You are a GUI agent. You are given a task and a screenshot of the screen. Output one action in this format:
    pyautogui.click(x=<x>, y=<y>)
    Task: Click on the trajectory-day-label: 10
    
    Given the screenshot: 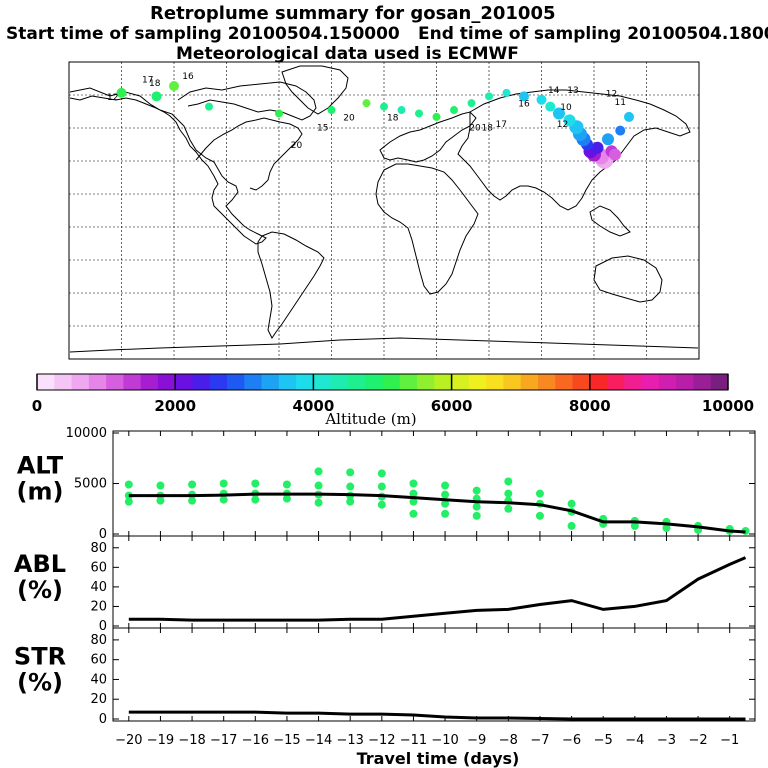 What is the action you would take?
    pyautogui.click(x=566, y=108)
    